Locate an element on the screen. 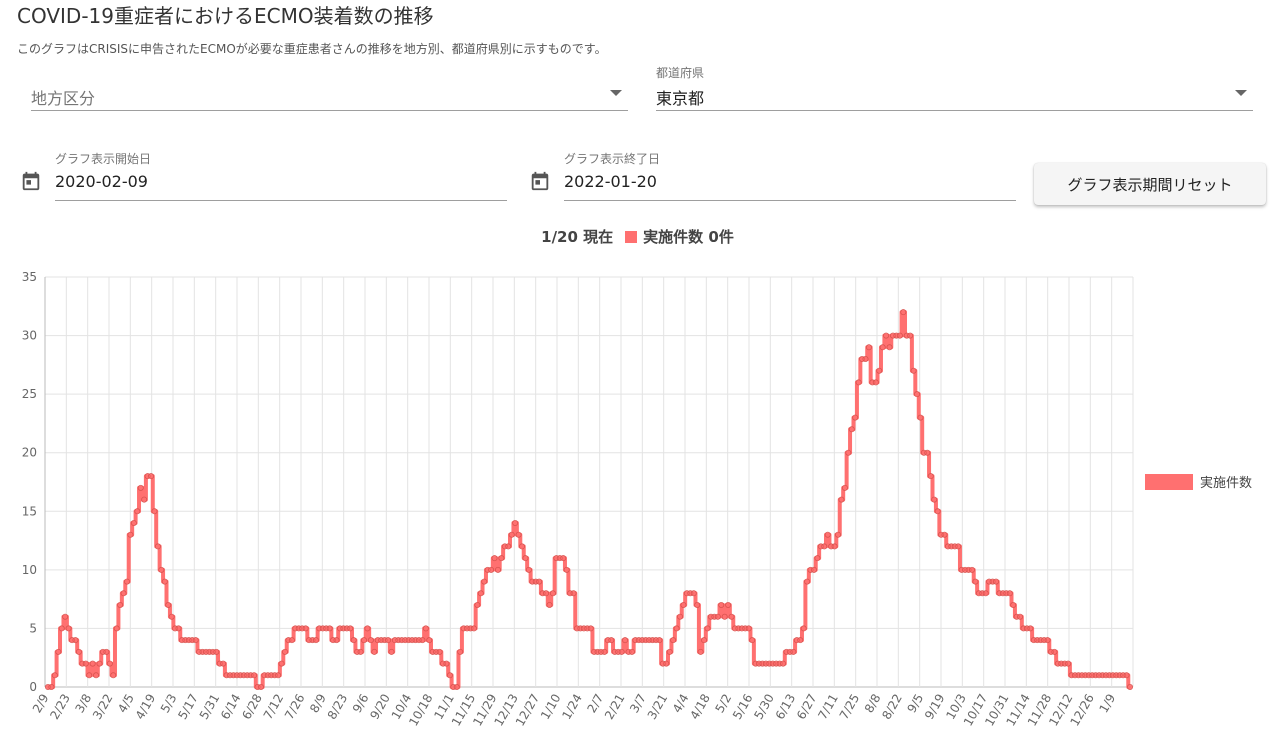 The height and width of the screenshot is (744, 1275). header-series-label: 実施件数 is located at coordinates (673, 237).